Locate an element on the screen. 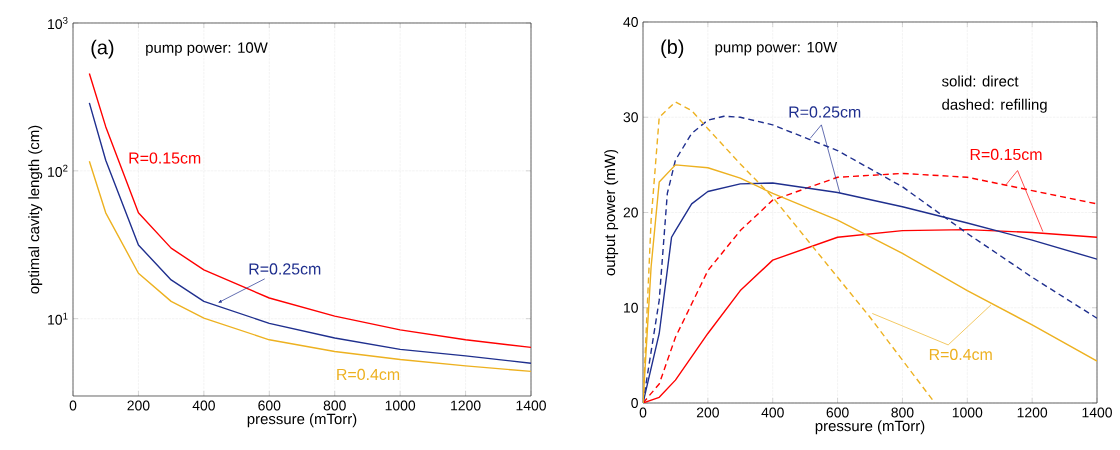 This screenshot has height=450, width=1120. annotation: (b) is located at coordinates (672, 48).